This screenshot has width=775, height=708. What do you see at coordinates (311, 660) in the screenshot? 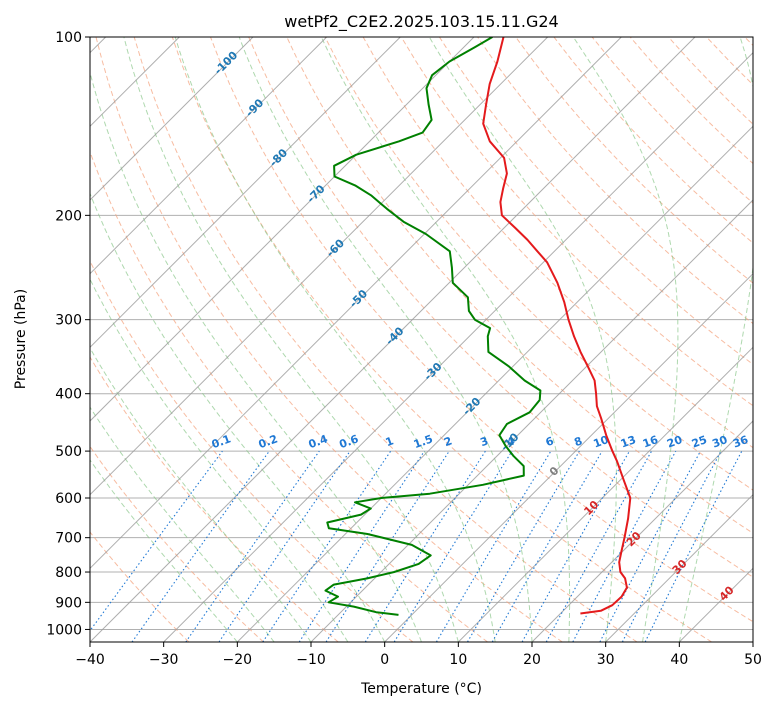
I see `x-tick-label: −10` at bounding box center [311, 660].